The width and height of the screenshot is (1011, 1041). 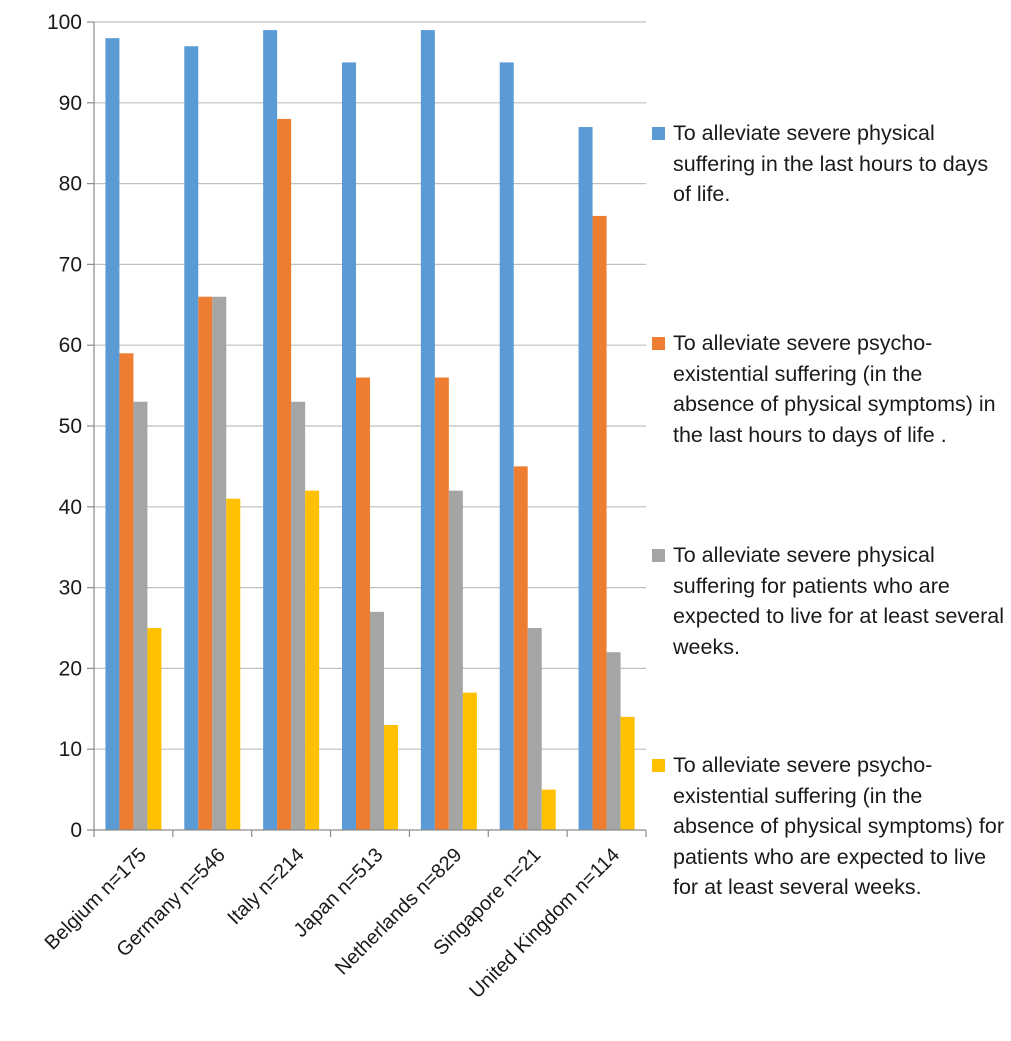 What do you see at coordinates (266, 886) in the screenshot?
I see `x-category-label: Italy n=214` at bounding box center [266, 886].